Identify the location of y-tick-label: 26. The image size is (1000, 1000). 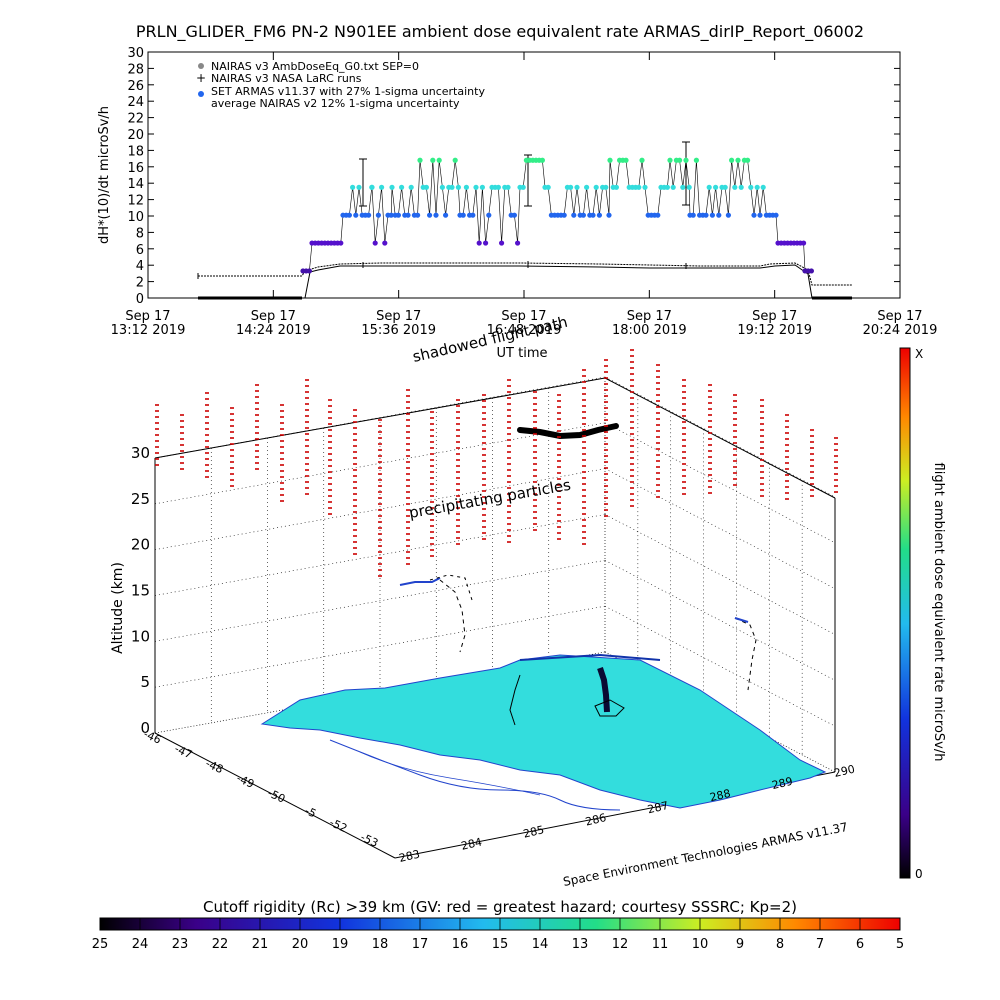
(135, 86).